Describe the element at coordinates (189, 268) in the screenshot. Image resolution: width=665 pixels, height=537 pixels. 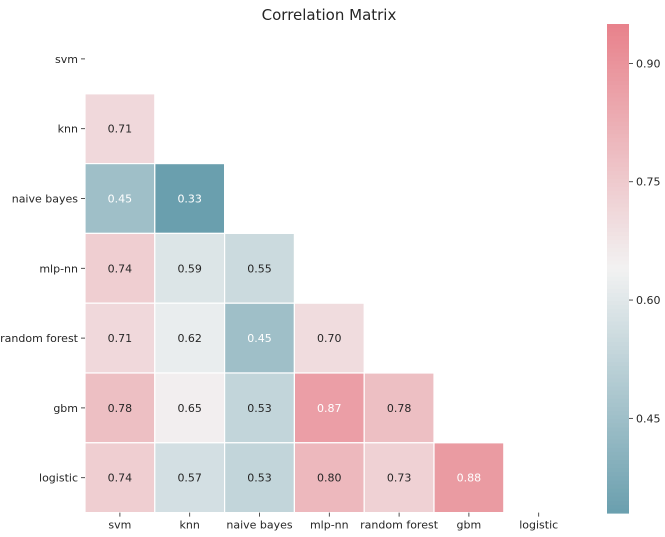
I see `cell-value-label: 0.59` at that location.